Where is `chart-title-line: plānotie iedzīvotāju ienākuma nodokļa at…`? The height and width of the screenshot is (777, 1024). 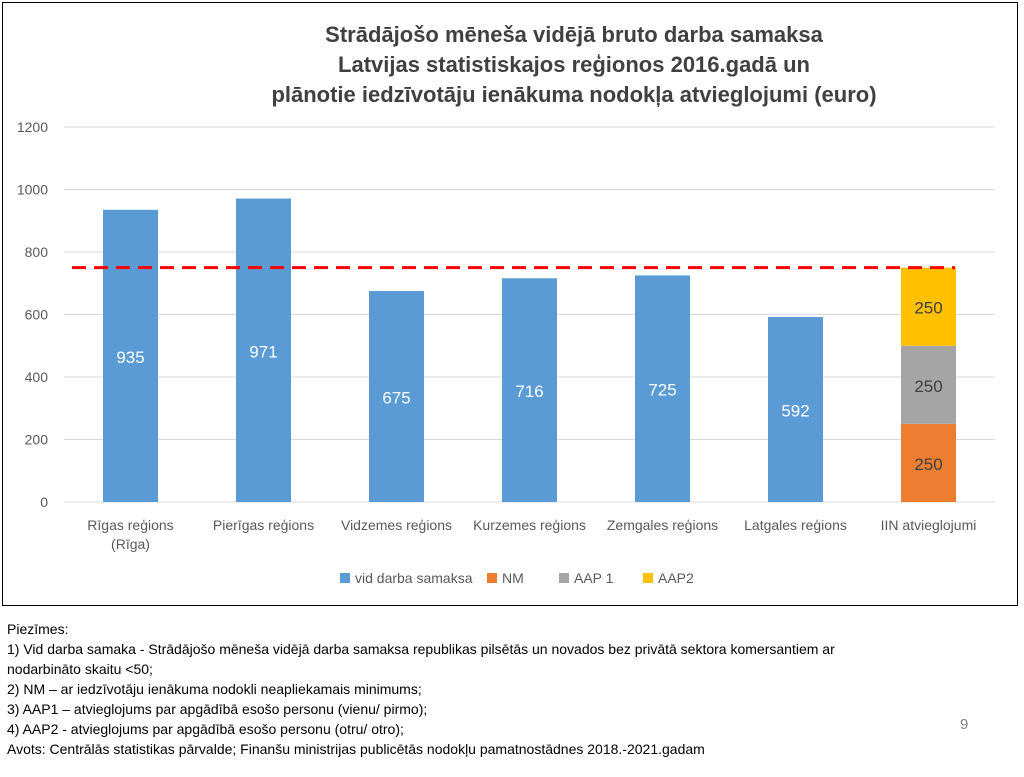
chart-title-line: plānotie iedzīvotāju ienākuma nodokļa at… is located at coordinates (574, 94).